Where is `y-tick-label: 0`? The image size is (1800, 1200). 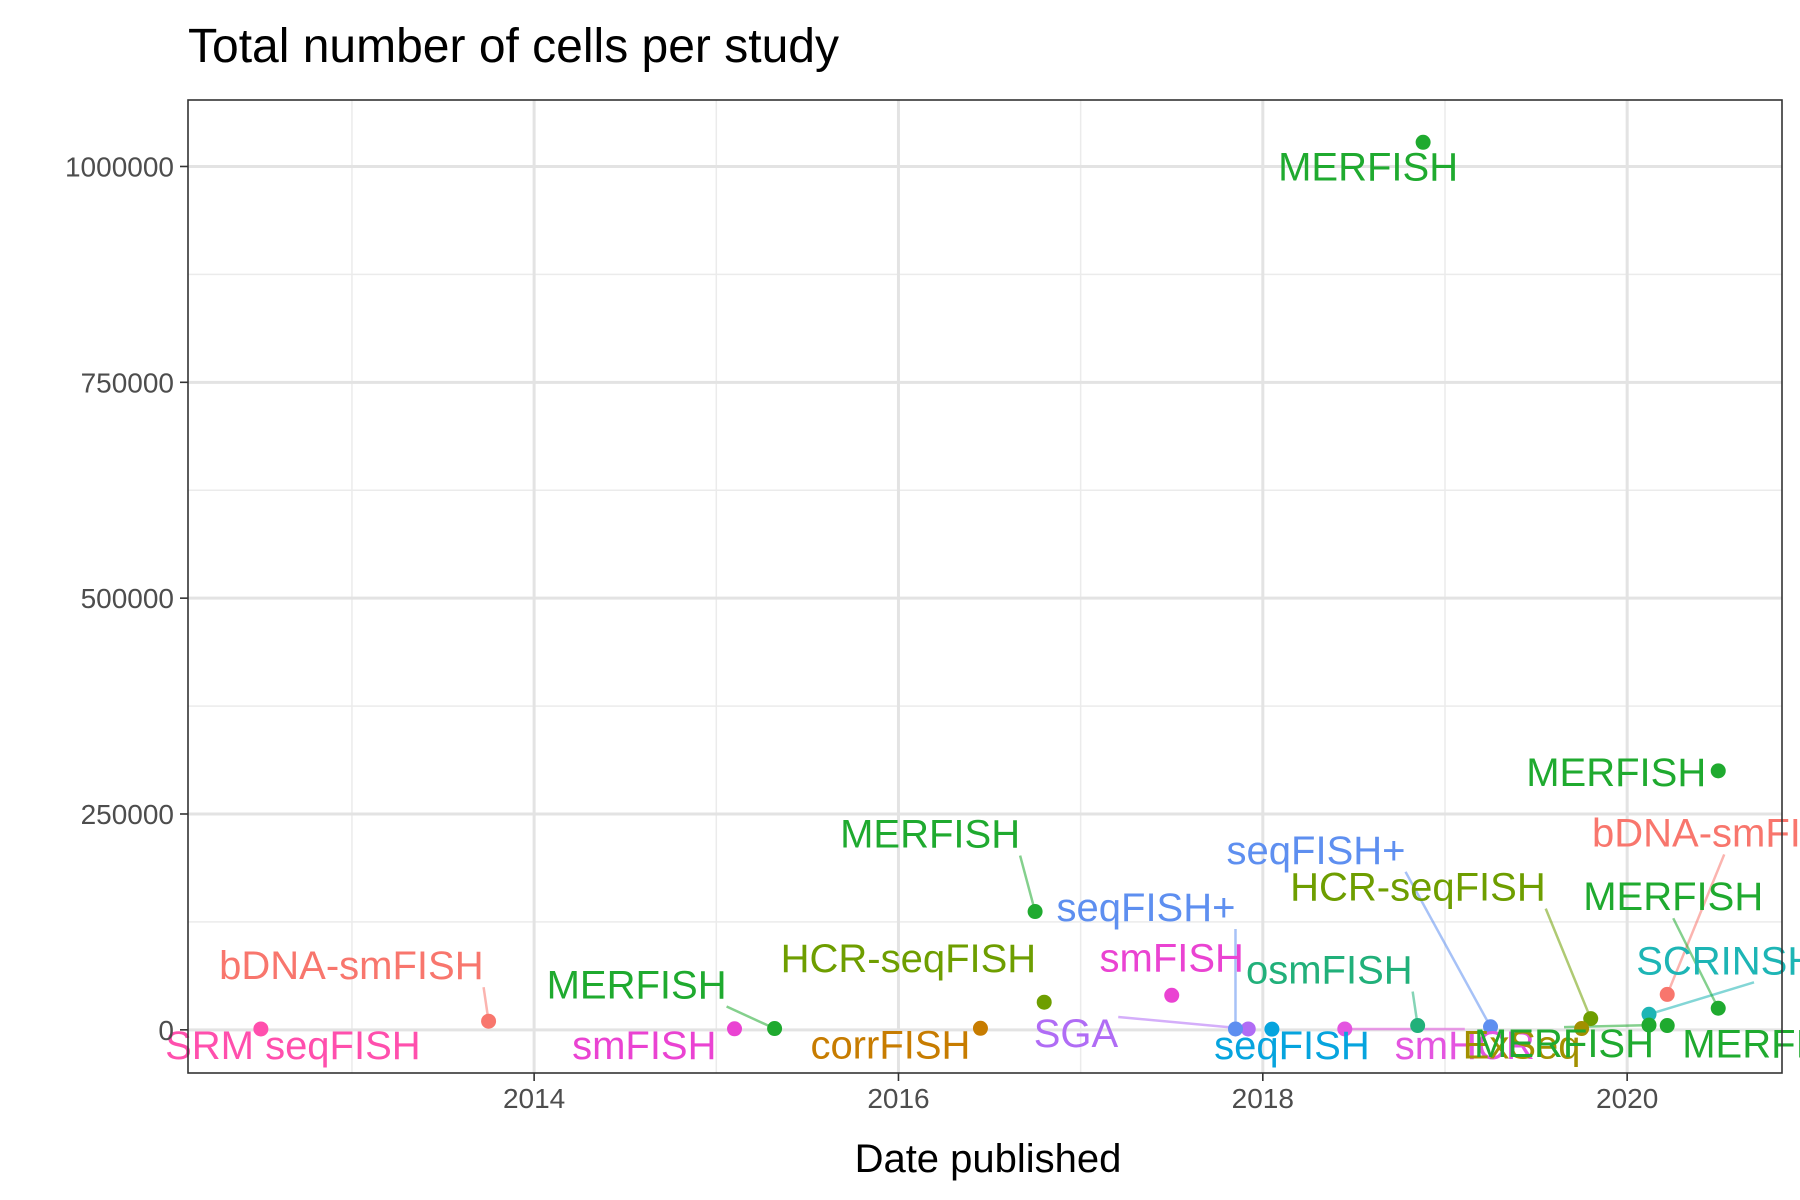 y-tick-label: 0 is located at coordinates (166, 1030).